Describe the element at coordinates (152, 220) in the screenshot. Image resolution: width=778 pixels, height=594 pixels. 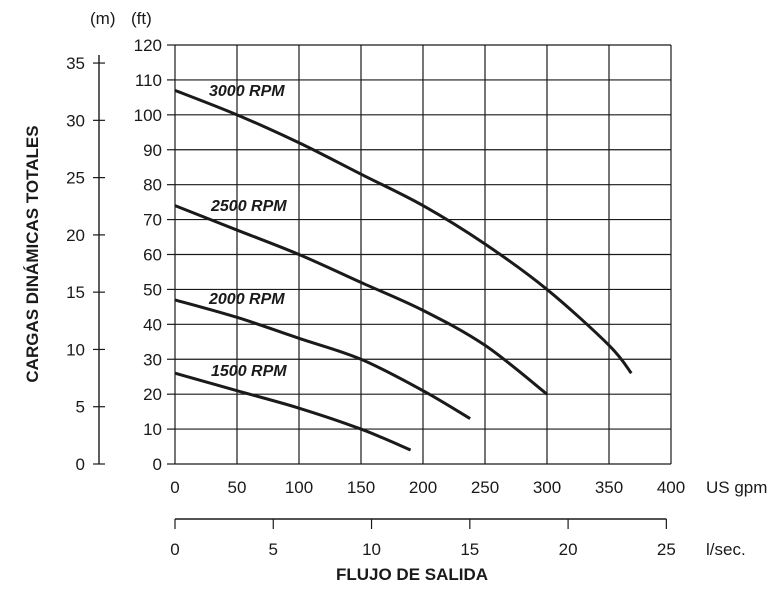
I see `y-ft-tick-label-70: 70` at that location.